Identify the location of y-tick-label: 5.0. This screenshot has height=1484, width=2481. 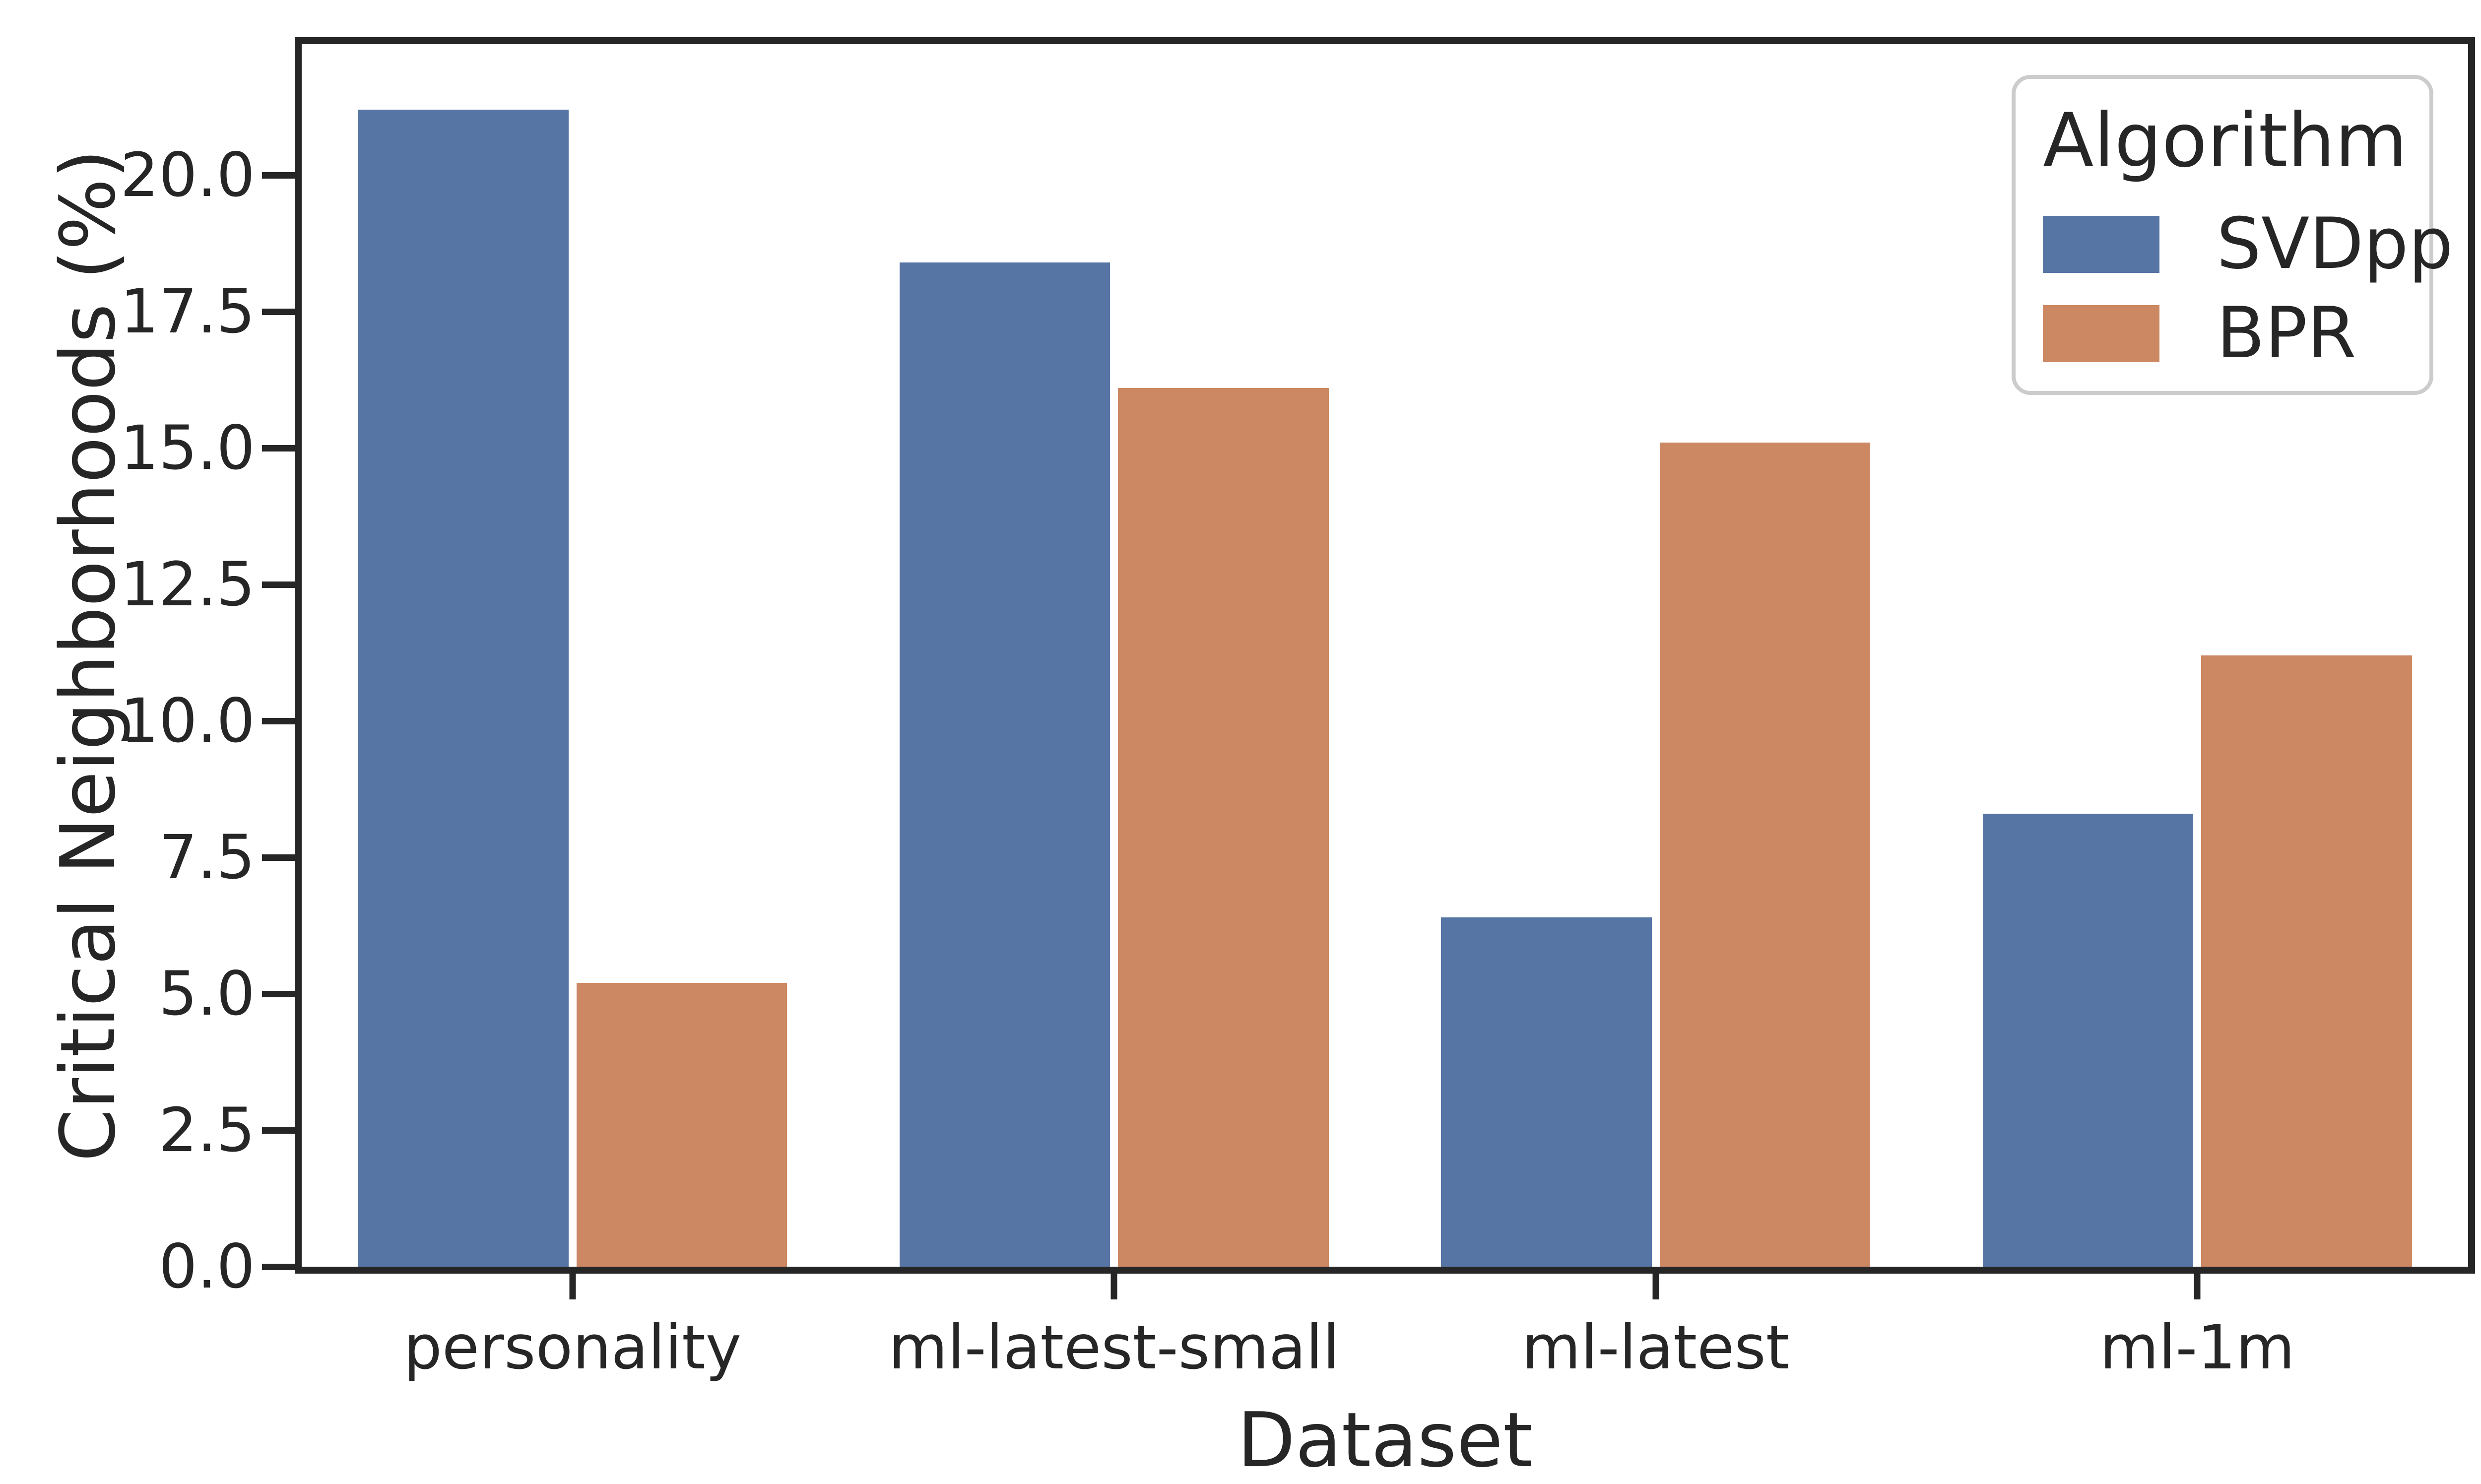
(206, 994).